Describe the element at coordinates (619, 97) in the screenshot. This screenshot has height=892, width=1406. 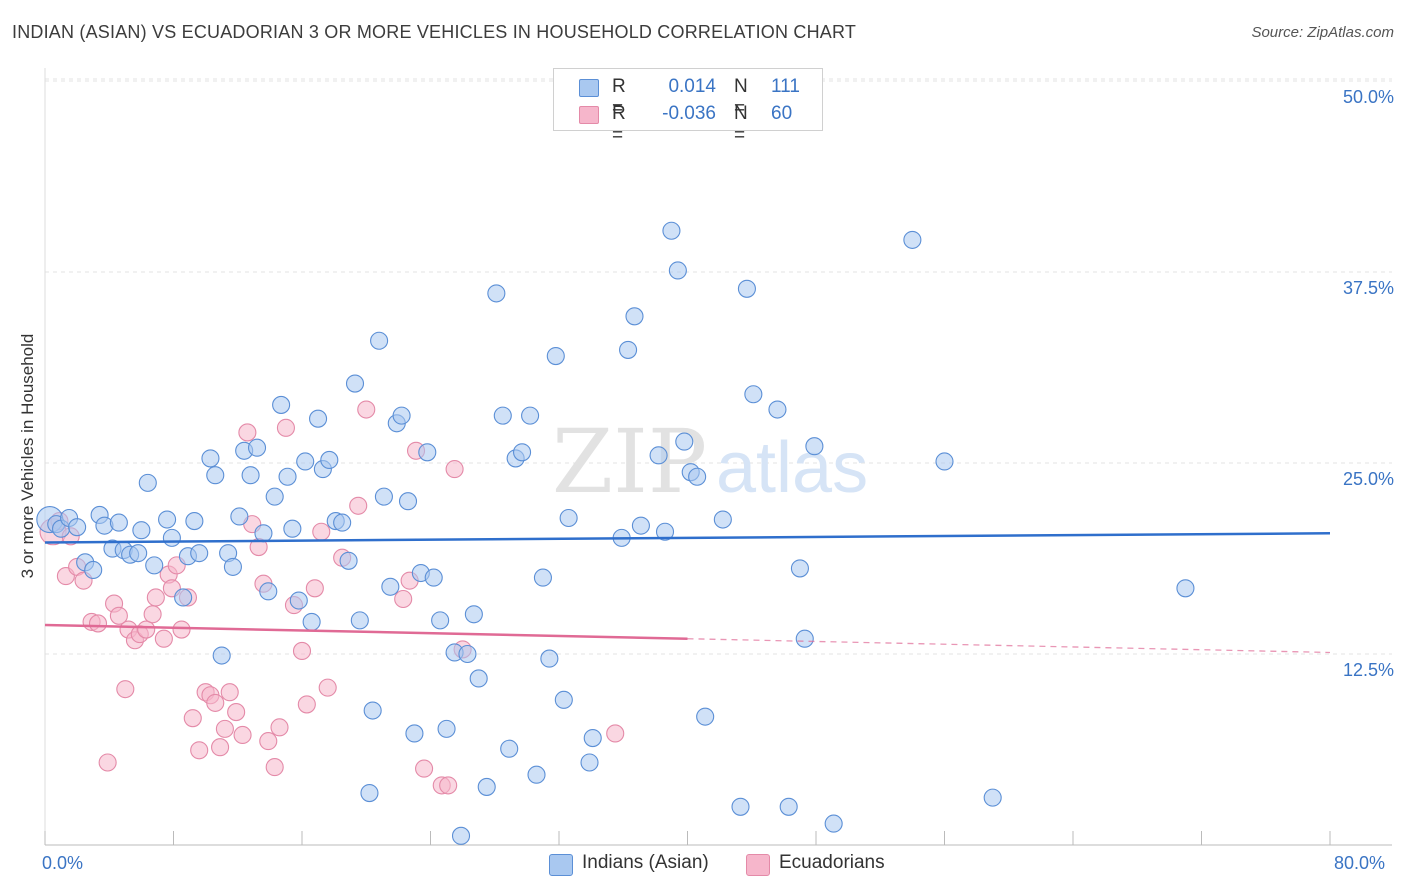
I see `r-label: R =` at that location.